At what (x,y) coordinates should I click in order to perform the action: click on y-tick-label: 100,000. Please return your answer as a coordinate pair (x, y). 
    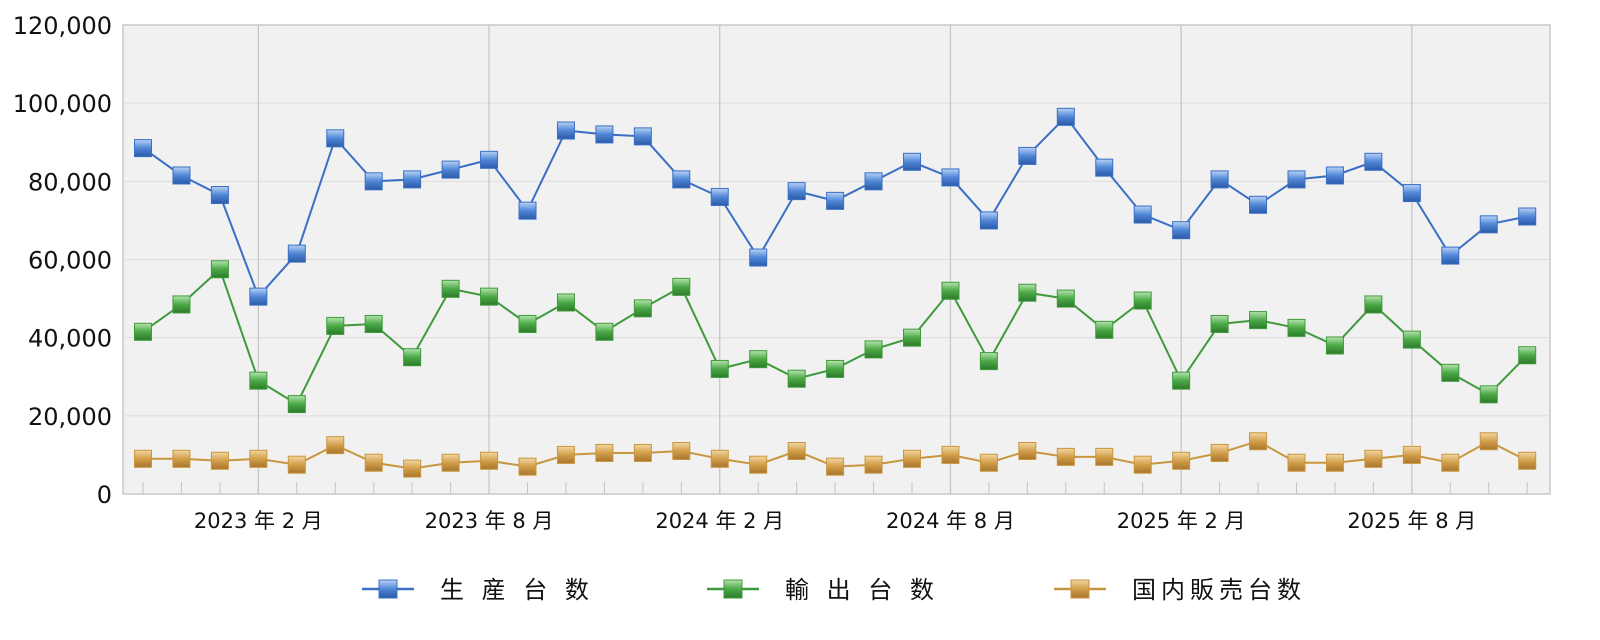
    Looking at the image, I should click on (62, 104).